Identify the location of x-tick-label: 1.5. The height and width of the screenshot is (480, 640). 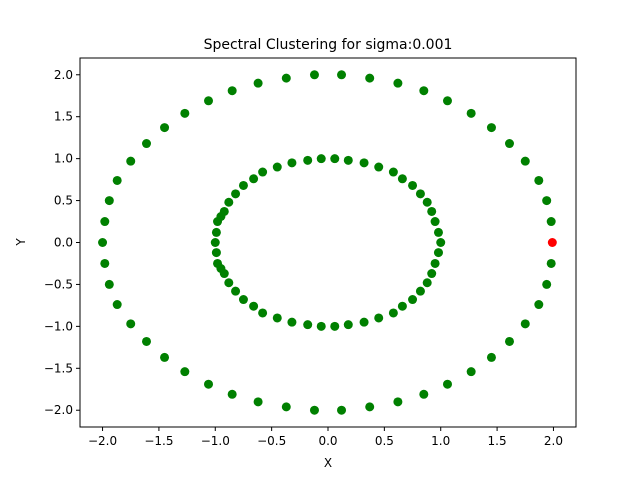
(497, 441).